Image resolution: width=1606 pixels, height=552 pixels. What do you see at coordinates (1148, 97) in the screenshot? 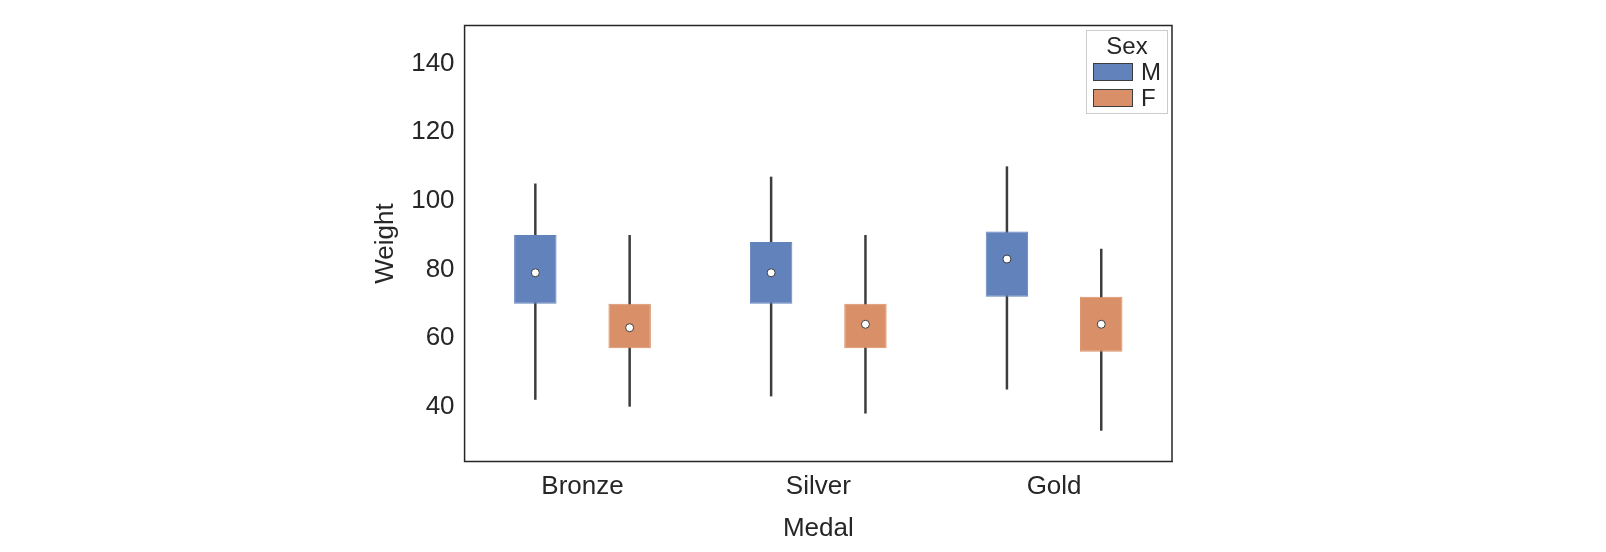
I see `legend-label: F` at bounding box center [1148, 97].